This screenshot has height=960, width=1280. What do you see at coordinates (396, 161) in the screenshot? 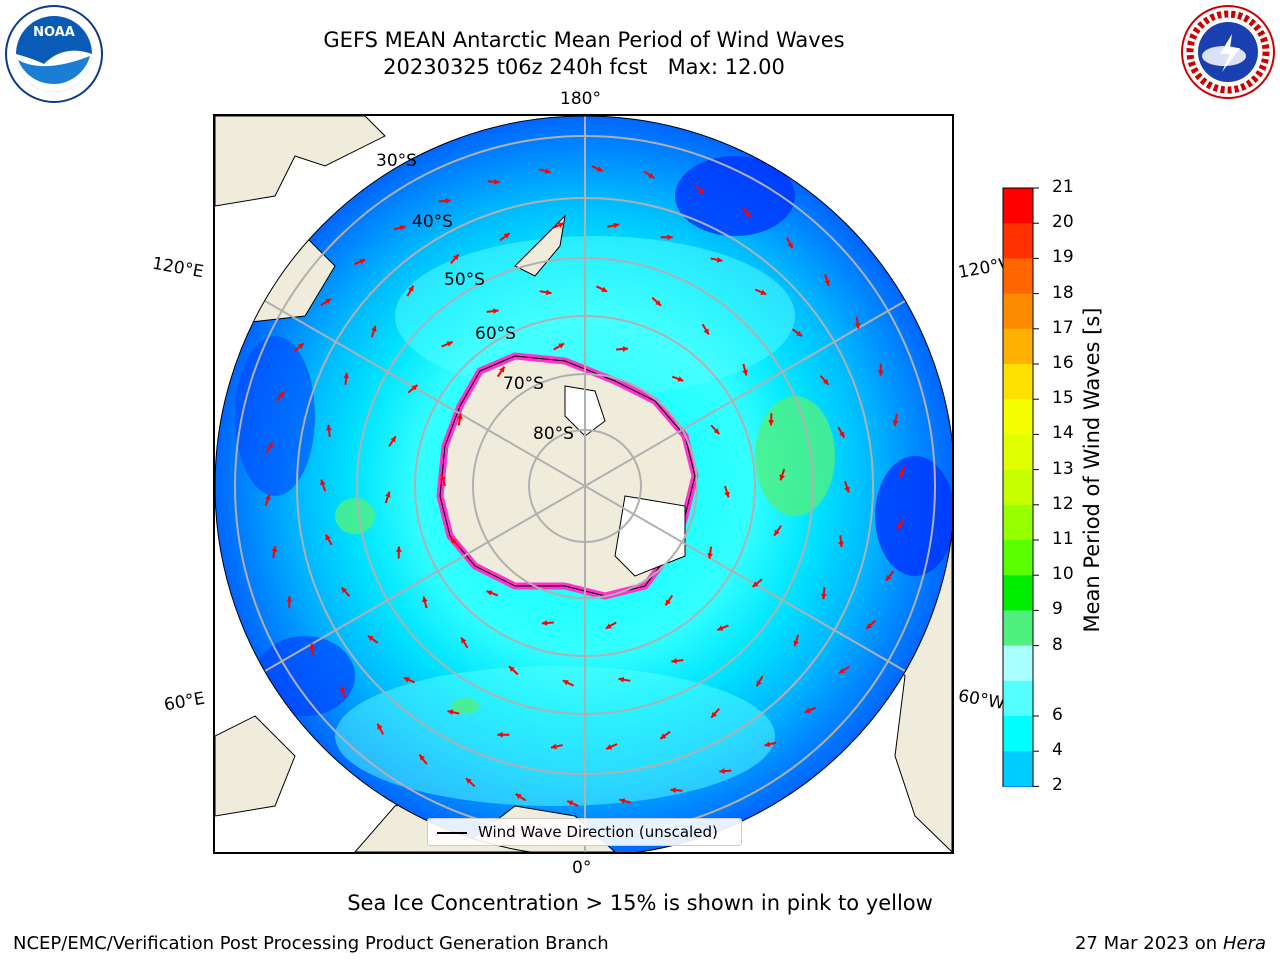
I see `lat-label-30s: 30°S` at bounding box center [396, 161].